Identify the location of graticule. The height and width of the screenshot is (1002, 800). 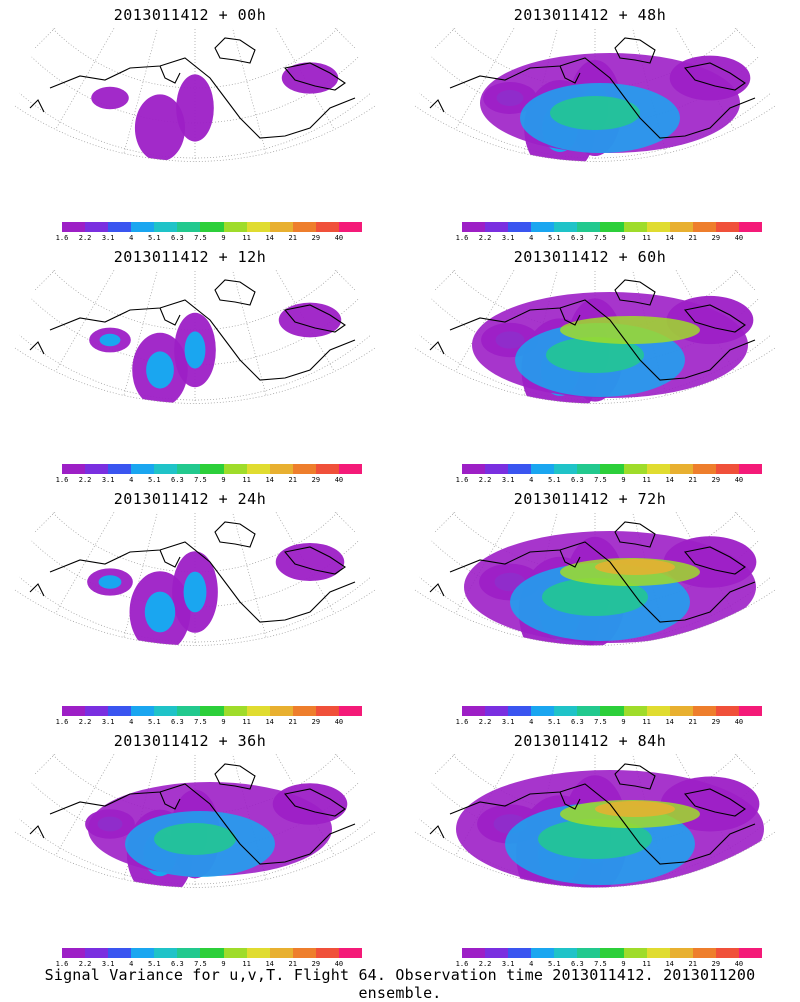
(195, 821).